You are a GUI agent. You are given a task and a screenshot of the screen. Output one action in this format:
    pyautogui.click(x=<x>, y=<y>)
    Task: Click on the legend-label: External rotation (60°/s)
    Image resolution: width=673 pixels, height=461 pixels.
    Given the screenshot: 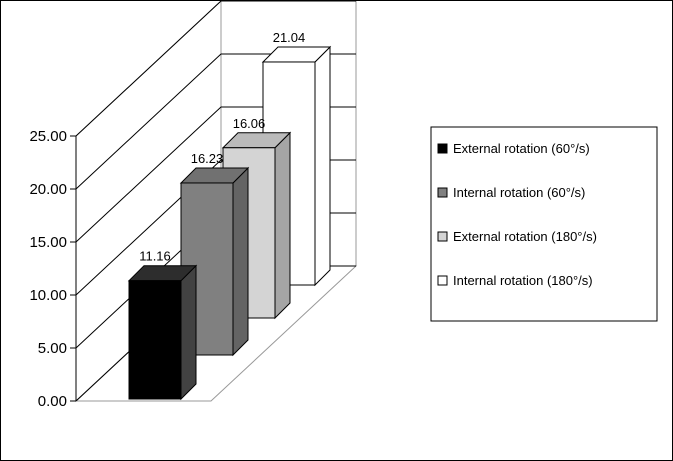 What is the action you would take?
    pyautogui.click(x=521, y=148)
    